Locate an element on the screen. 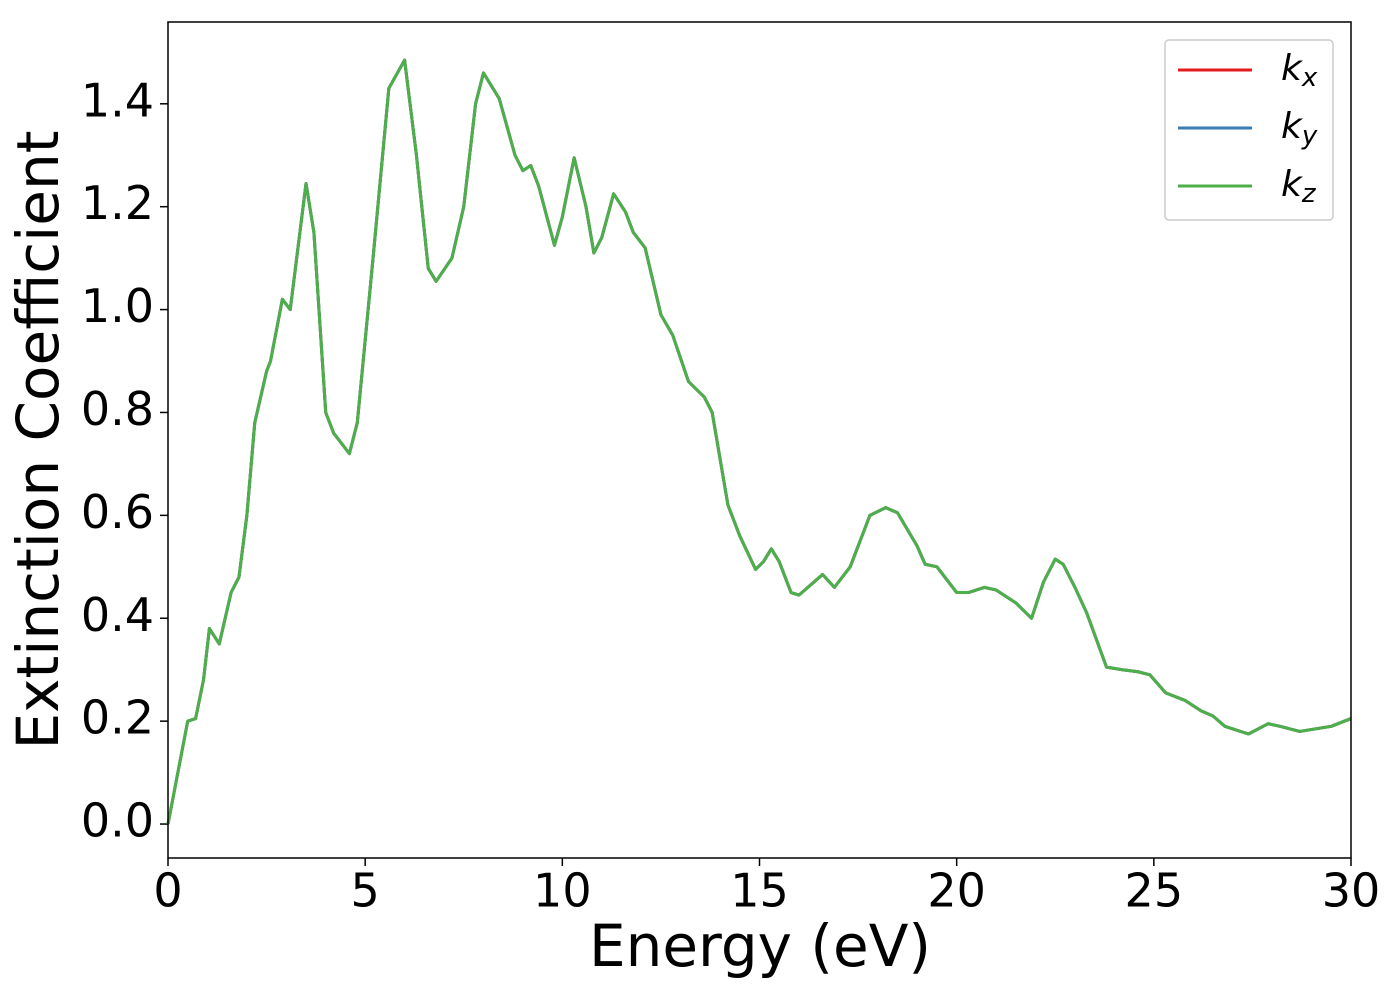 The width and height of the screenshot is (1400, 1000). x-tick-label: 25 is located at coordinates (1154, 891).